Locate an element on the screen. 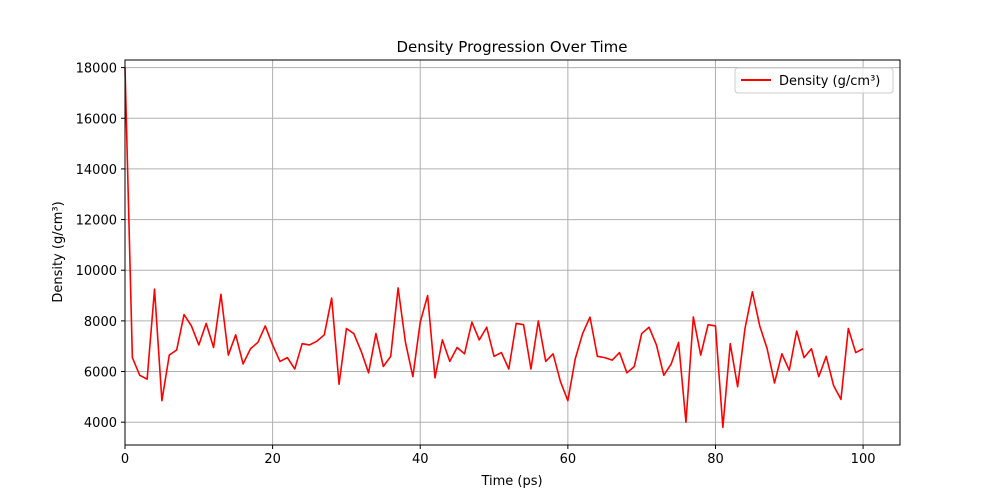 Image resolution: width=1000 pixels, height=504 pixels. chart-title: Density Progression Over Time is located at coordinates (512, 47).